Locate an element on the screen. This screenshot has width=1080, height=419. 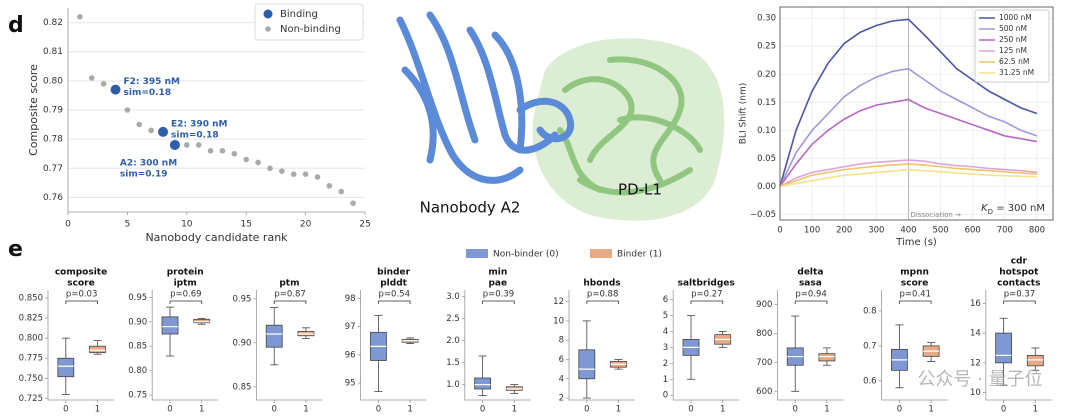
y-tick-label: 0.850 is located at coordinates (31, 299).